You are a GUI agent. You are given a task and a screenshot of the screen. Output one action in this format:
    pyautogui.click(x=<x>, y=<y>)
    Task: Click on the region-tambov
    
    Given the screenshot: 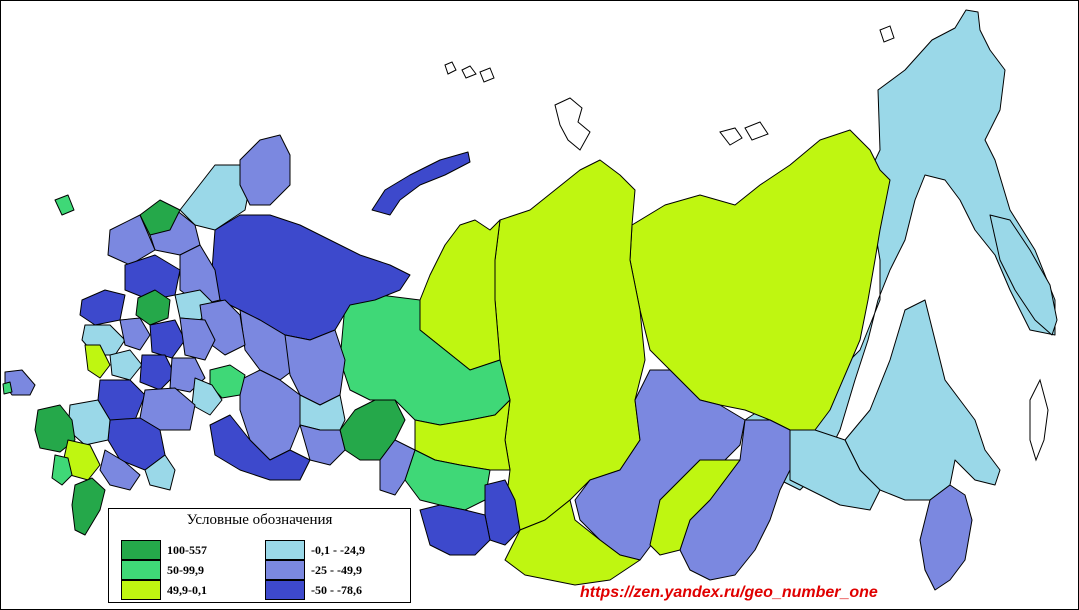 What is the action you would take?
    pyautogui.click(x=157, y=372)
    